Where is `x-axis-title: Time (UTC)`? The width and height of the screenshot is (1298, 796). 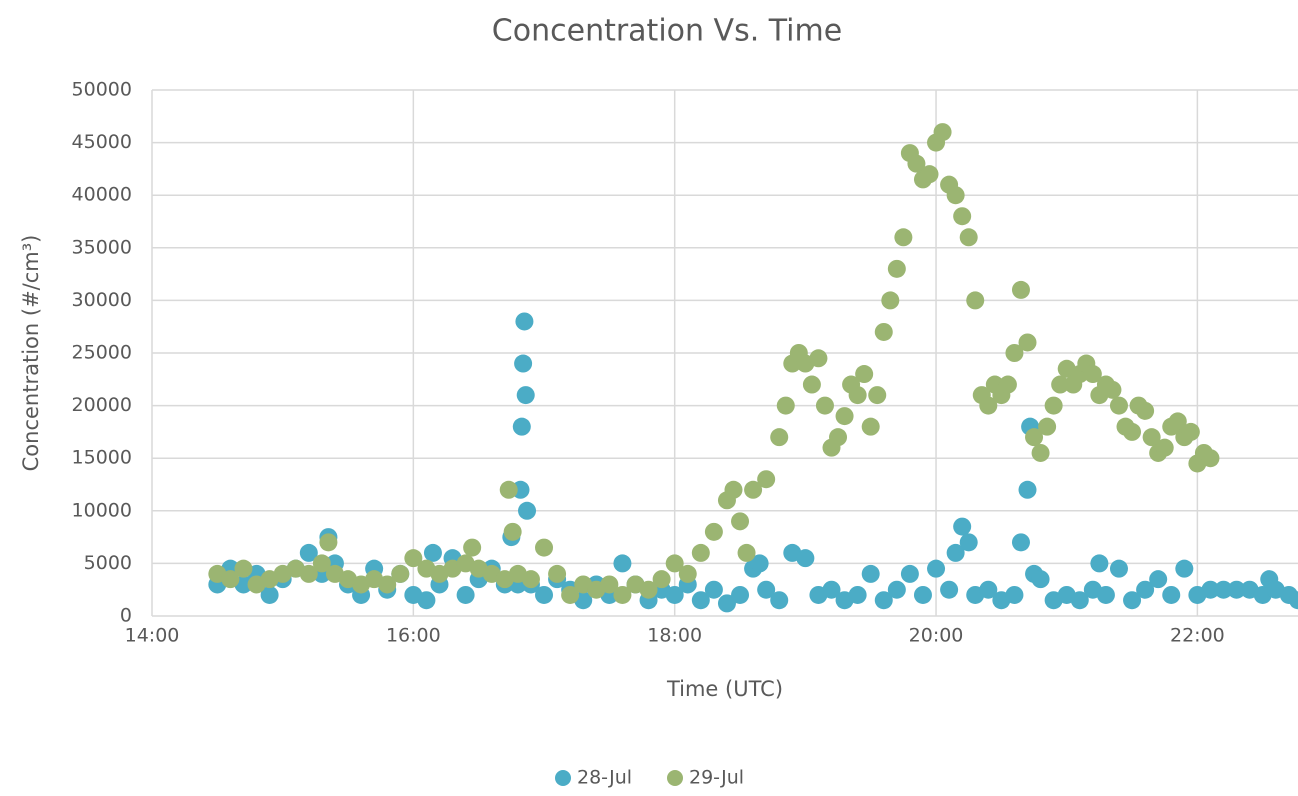
x-axis-title: Time (UTC) is located at coordinates (724, 689).